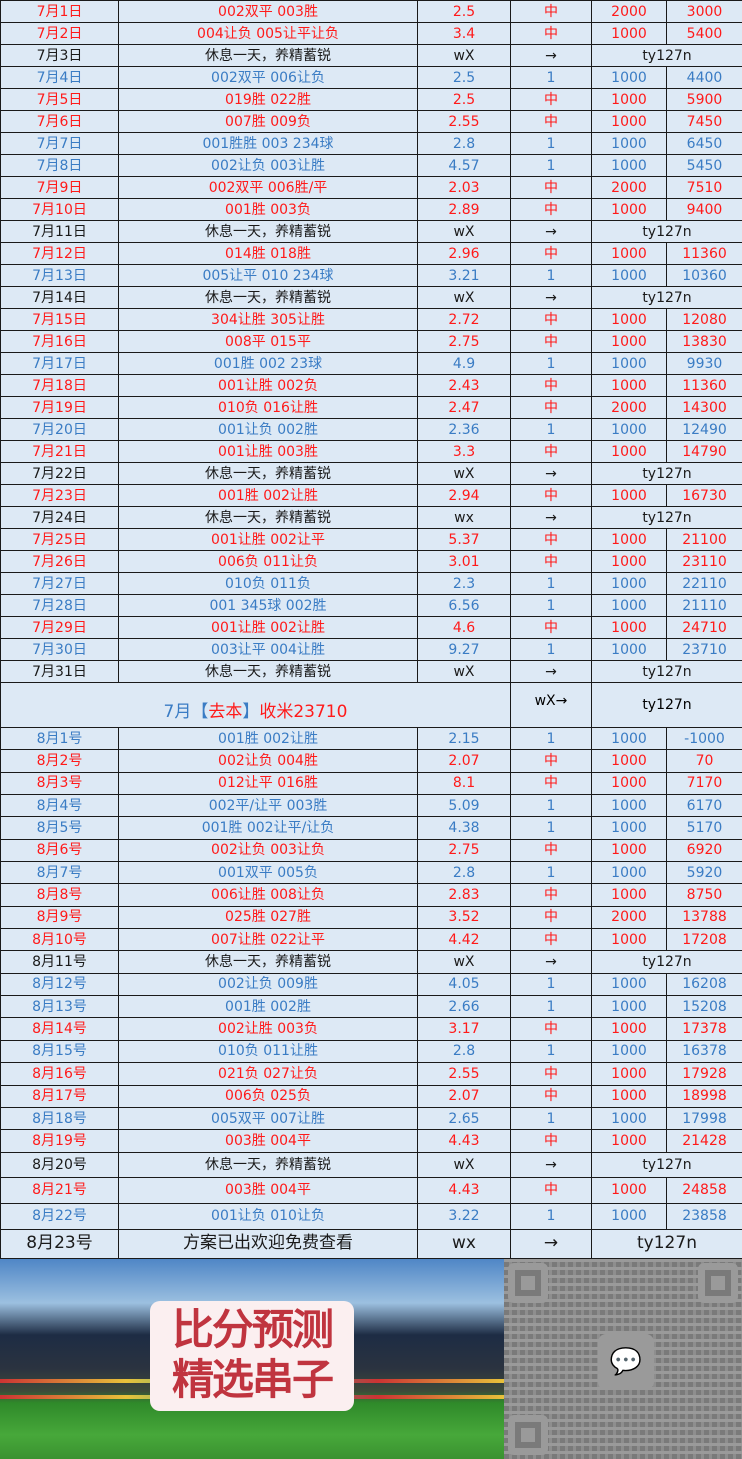  Describe the element at coordinates (704, 341) in the screenshot. I see `total-cell: 13830` at that location.